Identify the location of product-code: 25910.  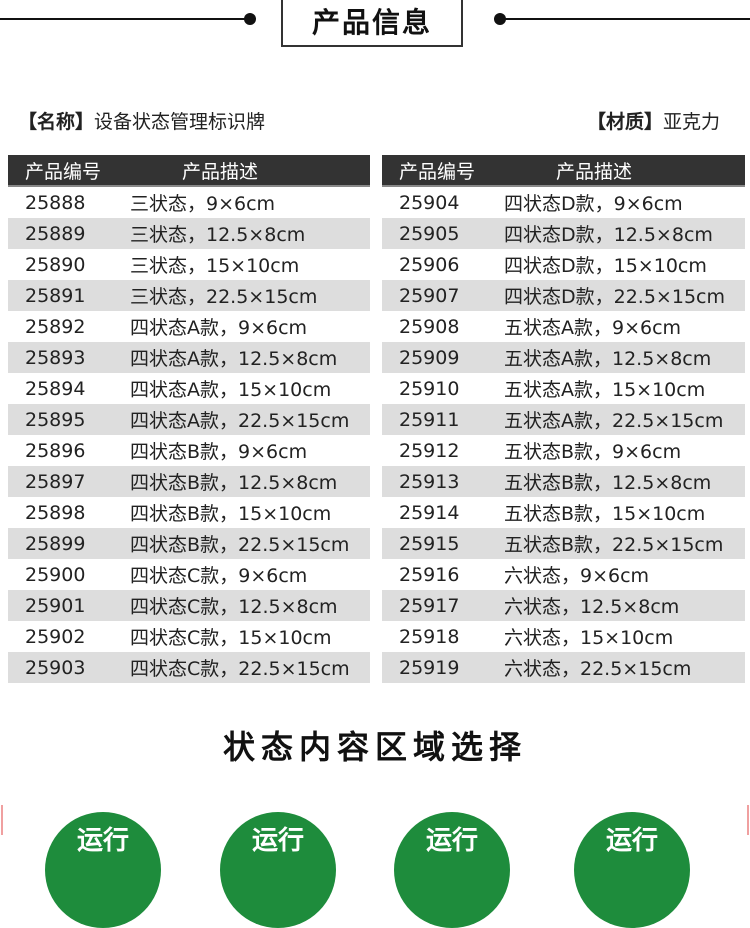
(429, 388).